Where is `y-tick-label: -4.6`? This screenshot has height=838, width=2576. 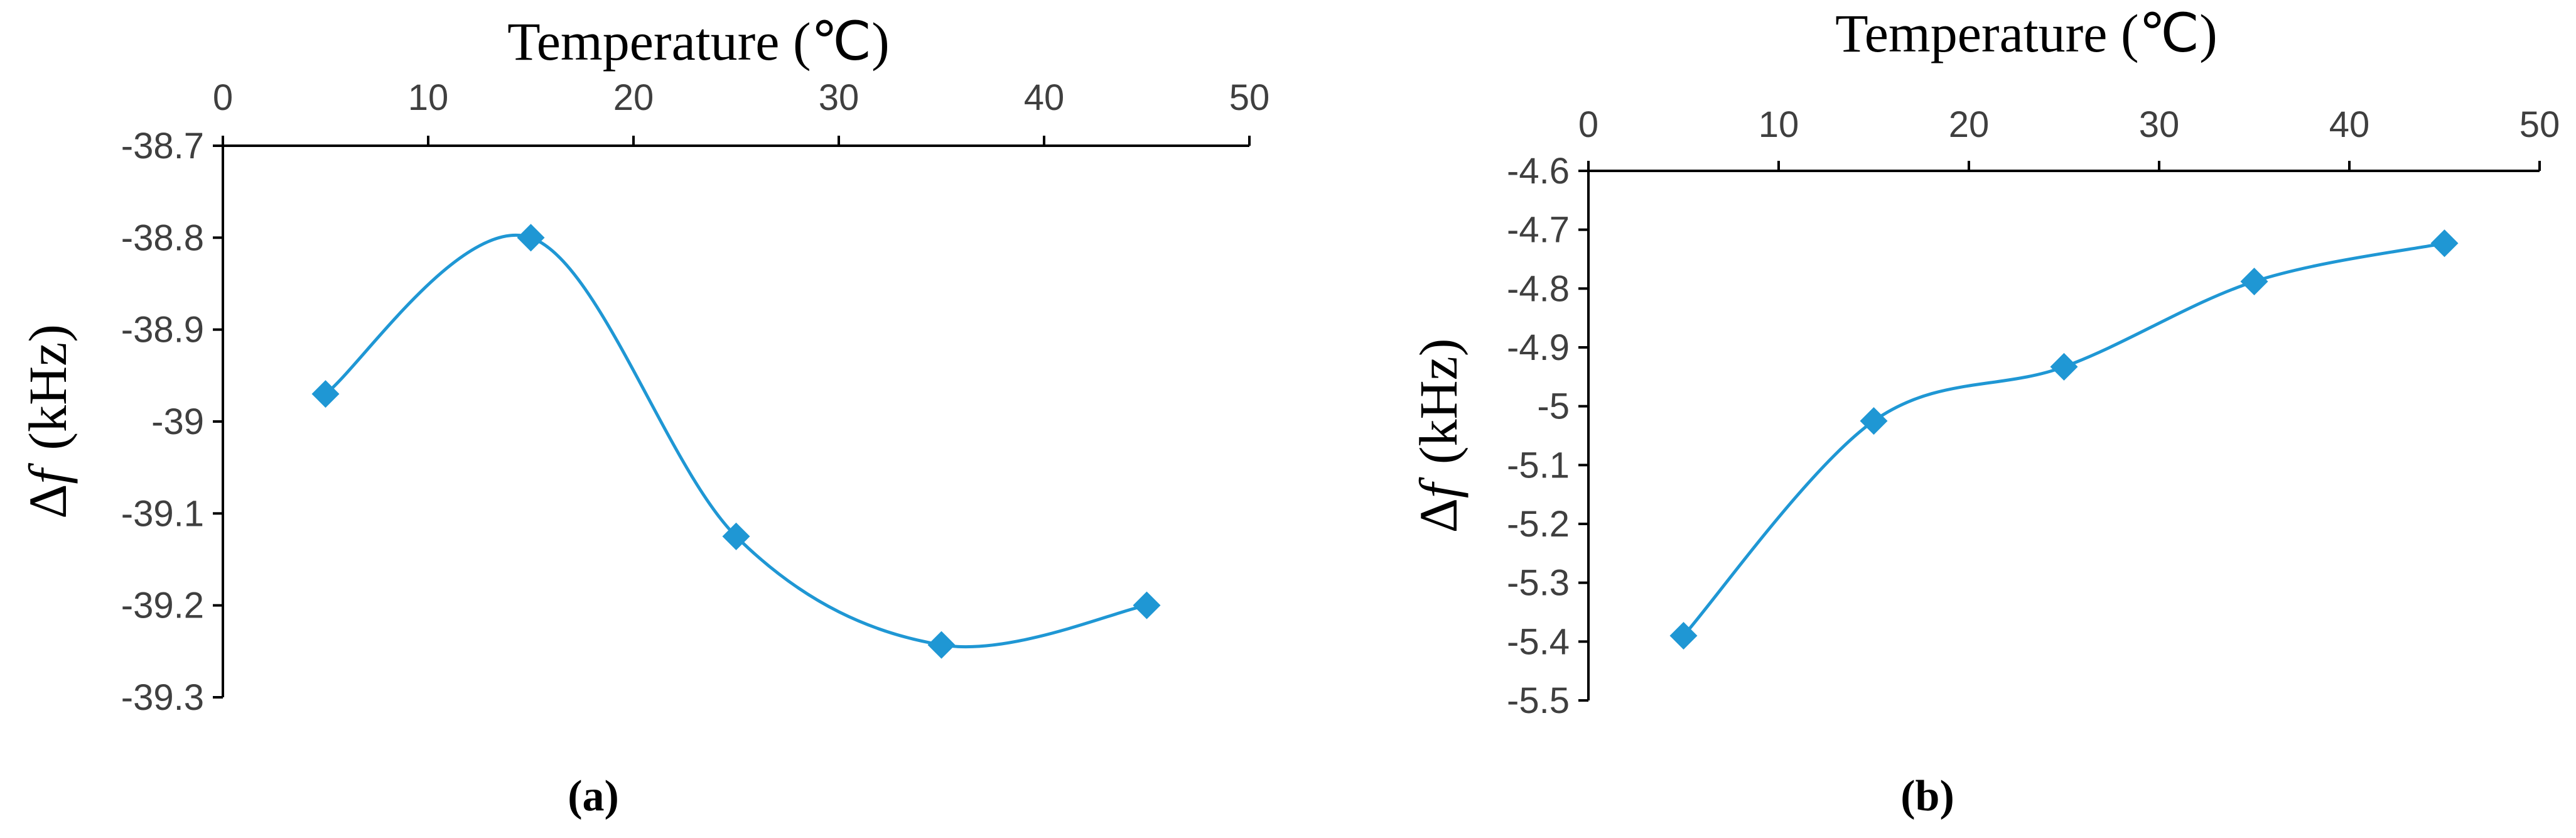
y-tick-label: -4.6 is located at coordinates (1539, 172).